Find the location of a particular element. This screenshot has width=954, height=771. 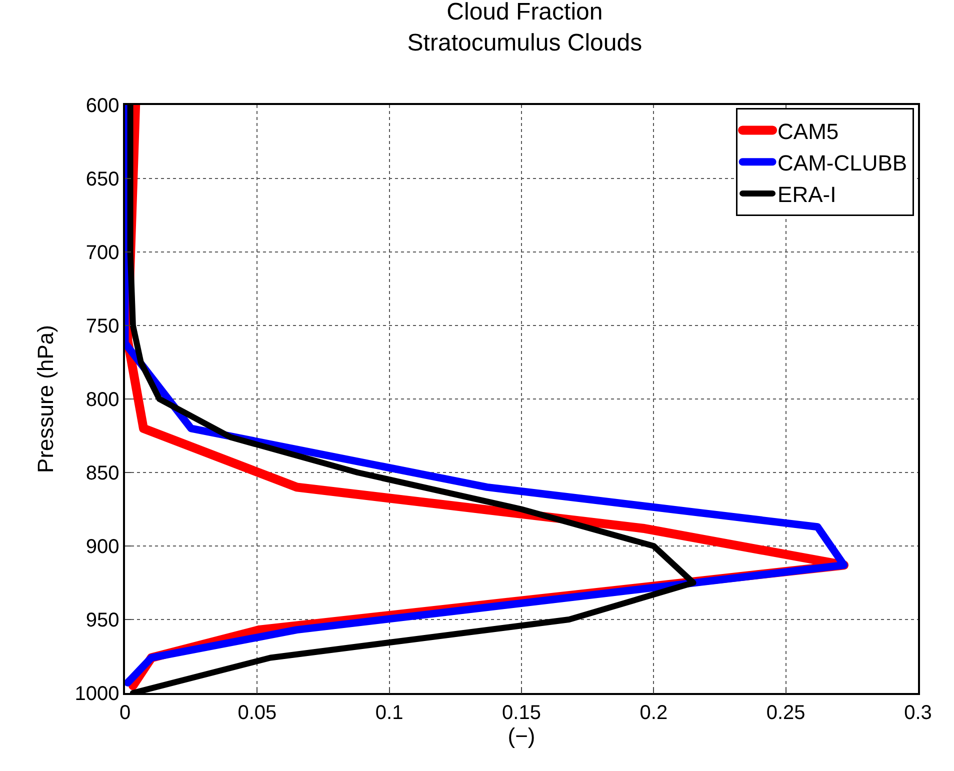

x-axis-title: (−) is located at coordinates (522, 736).